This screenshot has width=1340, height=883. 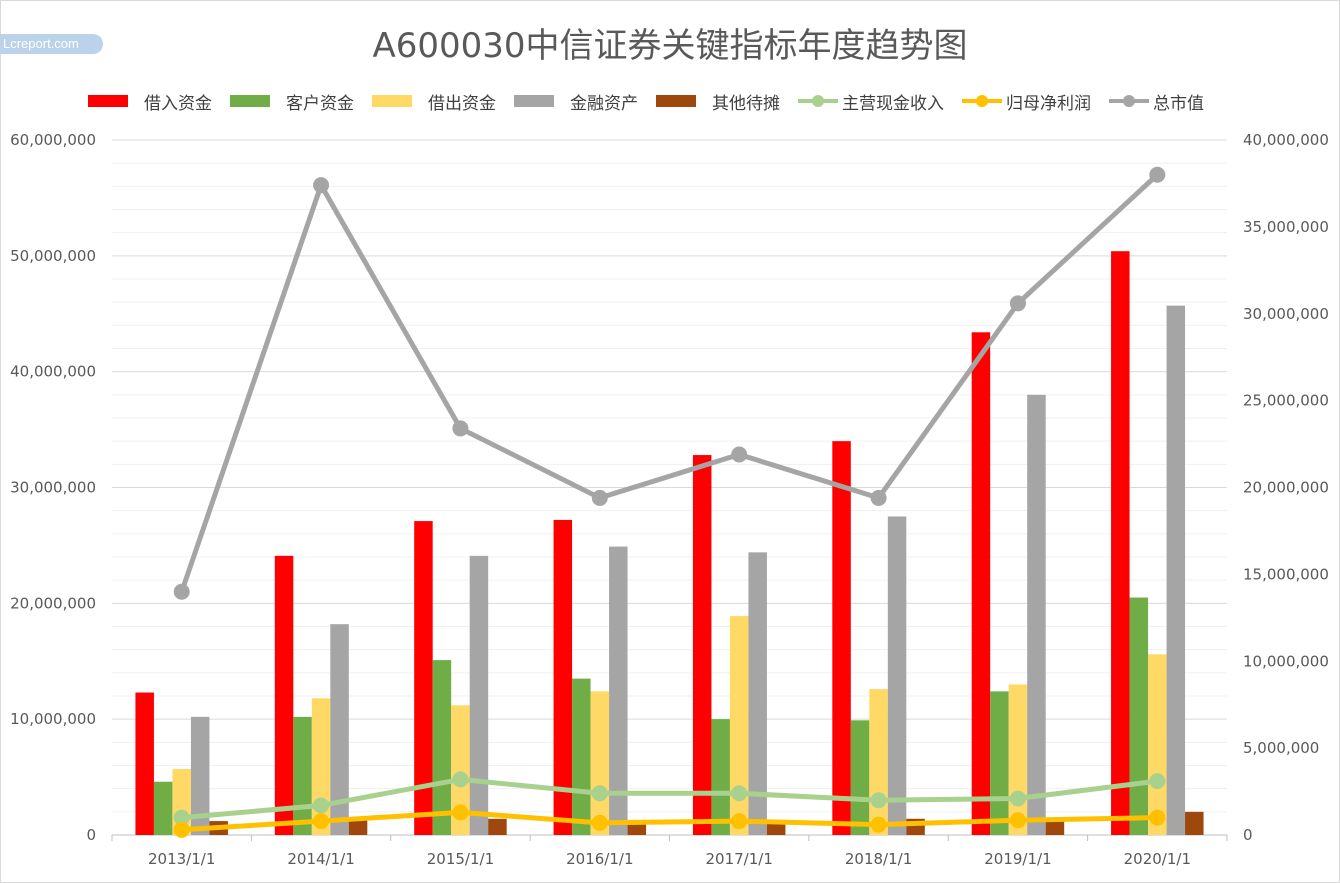 What do you see at coordinates (53, 719) in the screenshot?
I see `y-left-tick-label: 10,000,000` at bounding box center [53, 719].